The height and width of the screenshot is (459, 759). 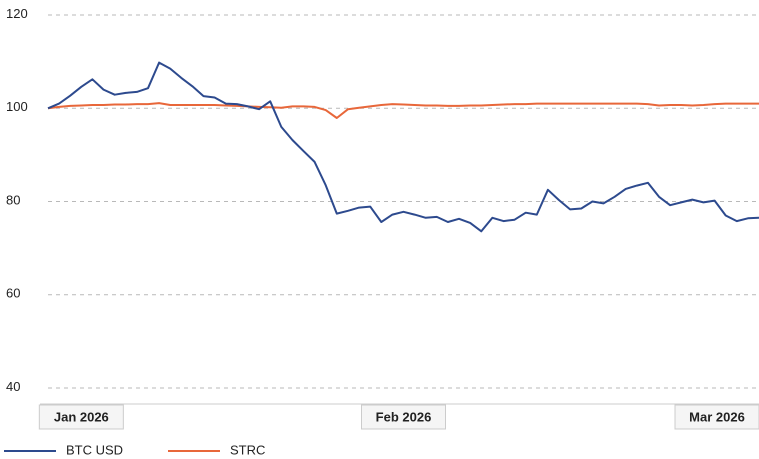 What do you see at coordinates (17, 106) in the screenshot?
I see `y-tick-label: 100` at bounding box center [17, 106].